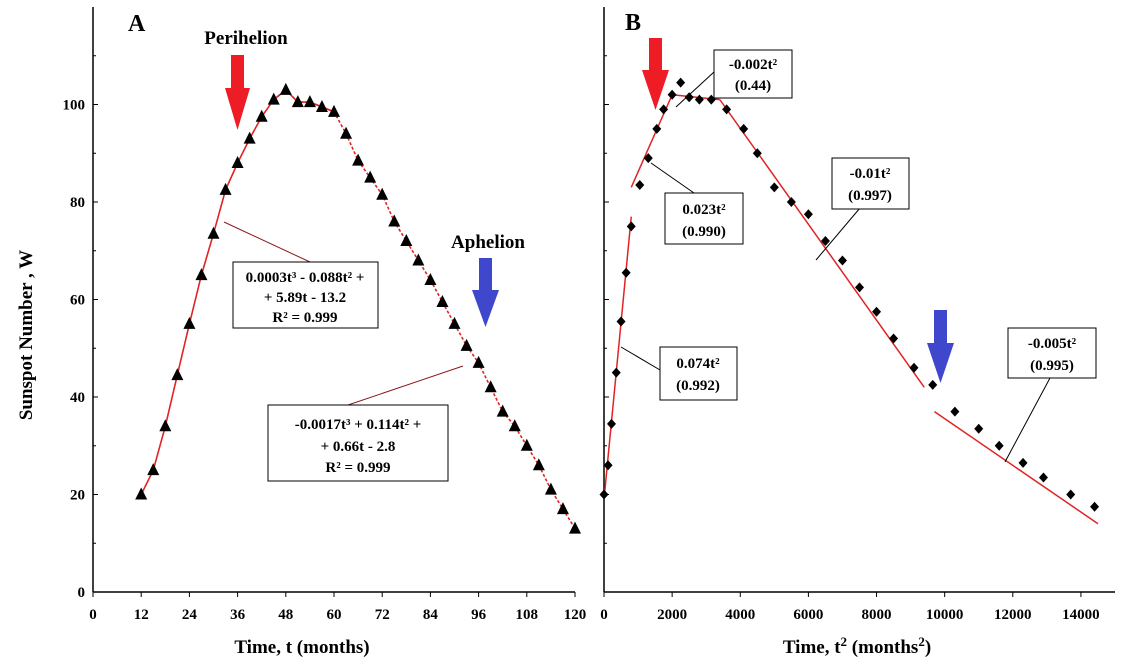  Describe the element at coordinates (26, 335) in the screenshot. I see `panel-a-y-axis-title: Sunspot Number , W` at that location.